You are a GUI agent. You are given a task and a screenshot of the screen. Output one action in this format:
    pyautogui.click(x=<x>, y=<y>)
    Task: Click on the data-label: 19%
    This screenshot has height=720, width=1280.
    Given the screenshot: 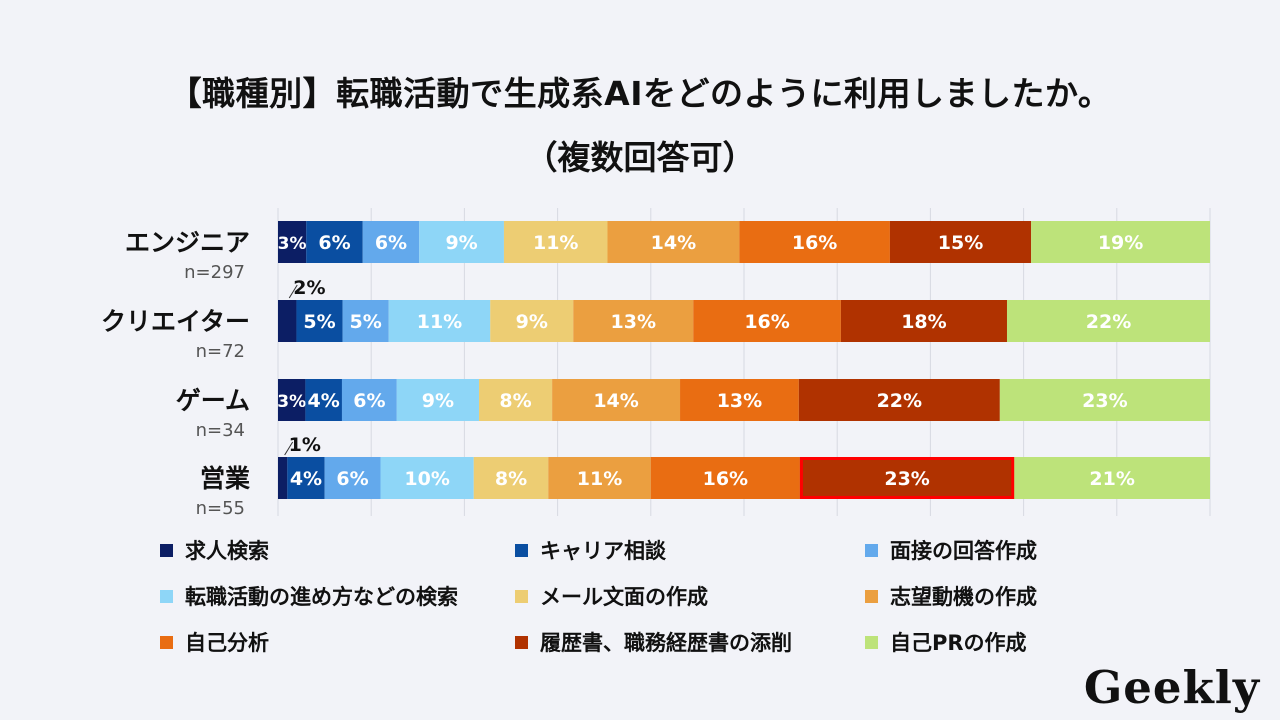 What is the action you would take?
    pyautogui.click(x=1120, y=243)
    